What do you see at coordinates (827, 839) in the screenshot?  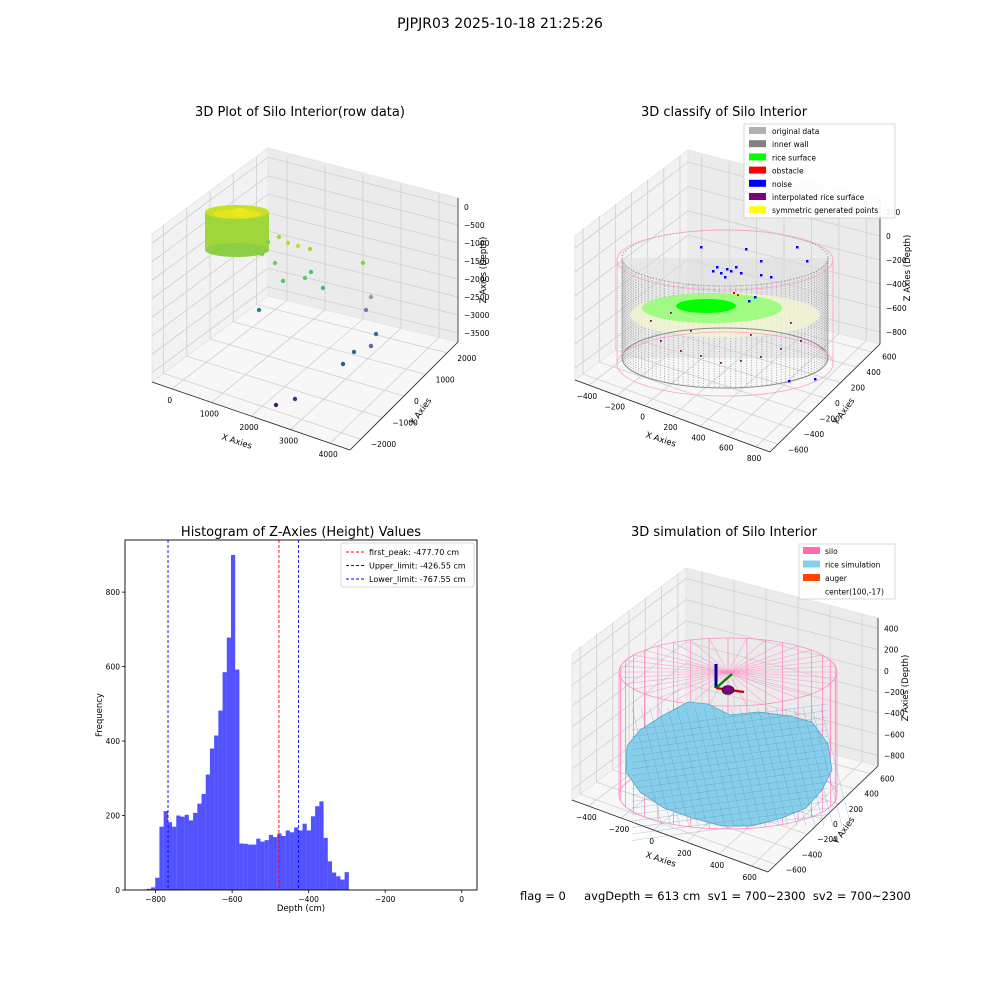 I see `y-tick-label: −200` at bounding box center [827, 839].